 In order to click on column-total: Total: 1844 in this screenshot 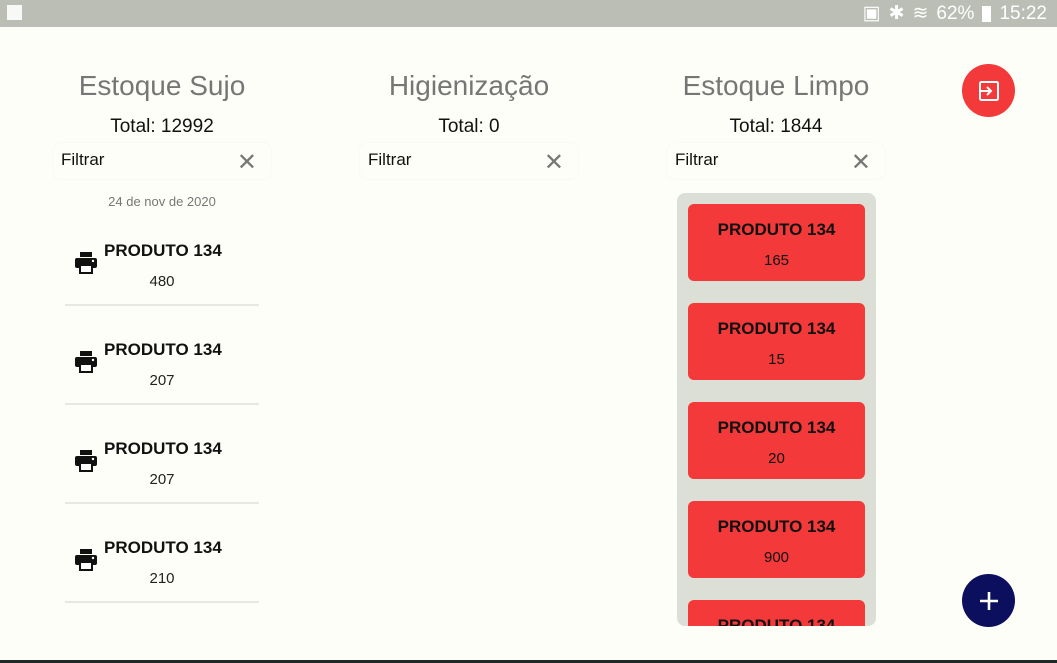, I will do `click(776, 126)`.